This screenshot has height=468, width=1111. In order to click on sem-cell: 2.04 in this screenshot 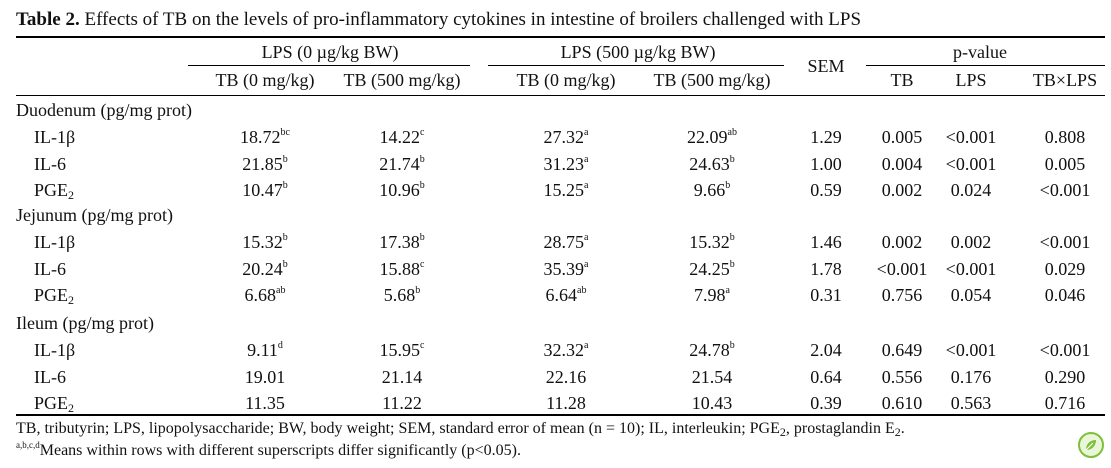, I will do `click(826, 349)`.